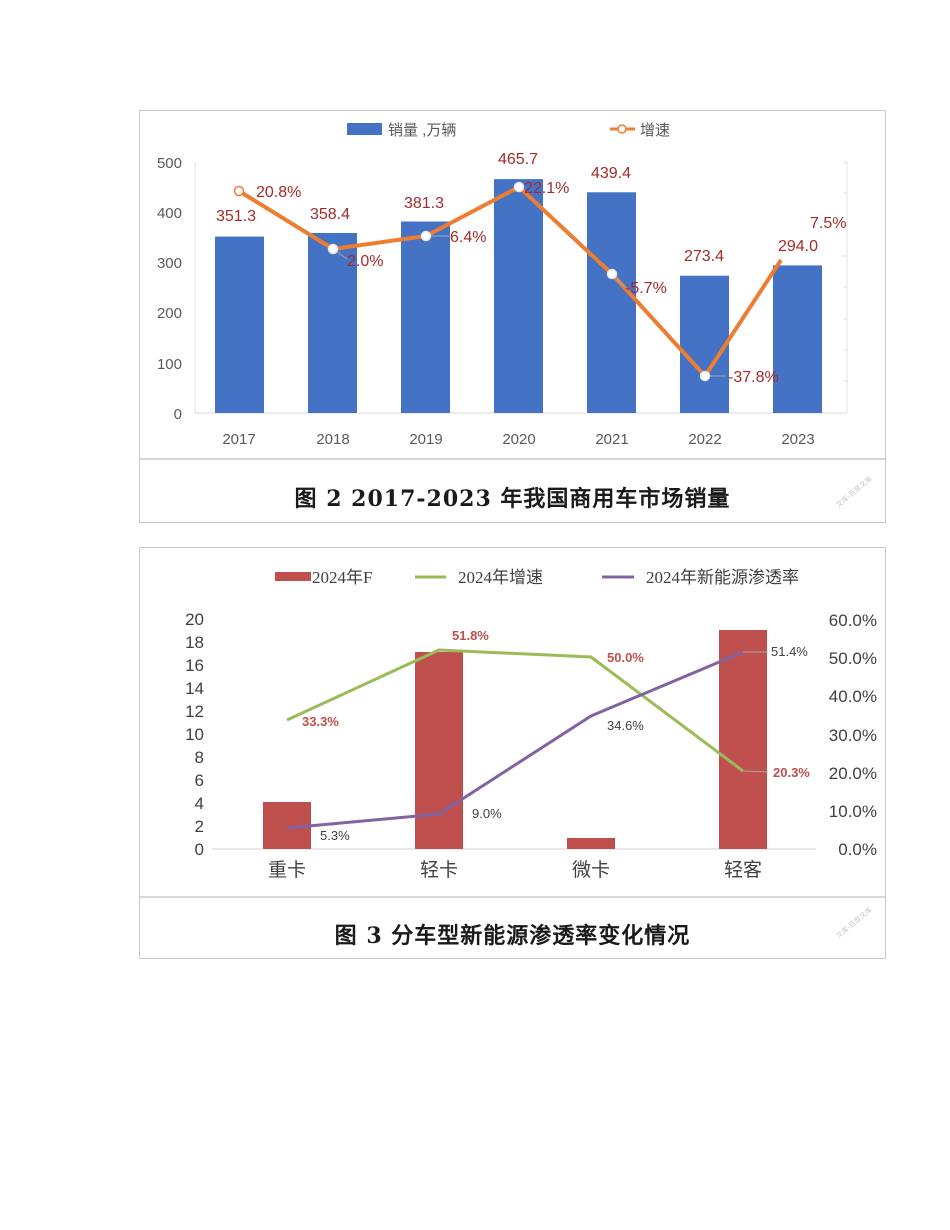  What do you see at coordinates (169, 364) in the screenshot?
I see `y-tick: 100` at bounding box center [169, 364].